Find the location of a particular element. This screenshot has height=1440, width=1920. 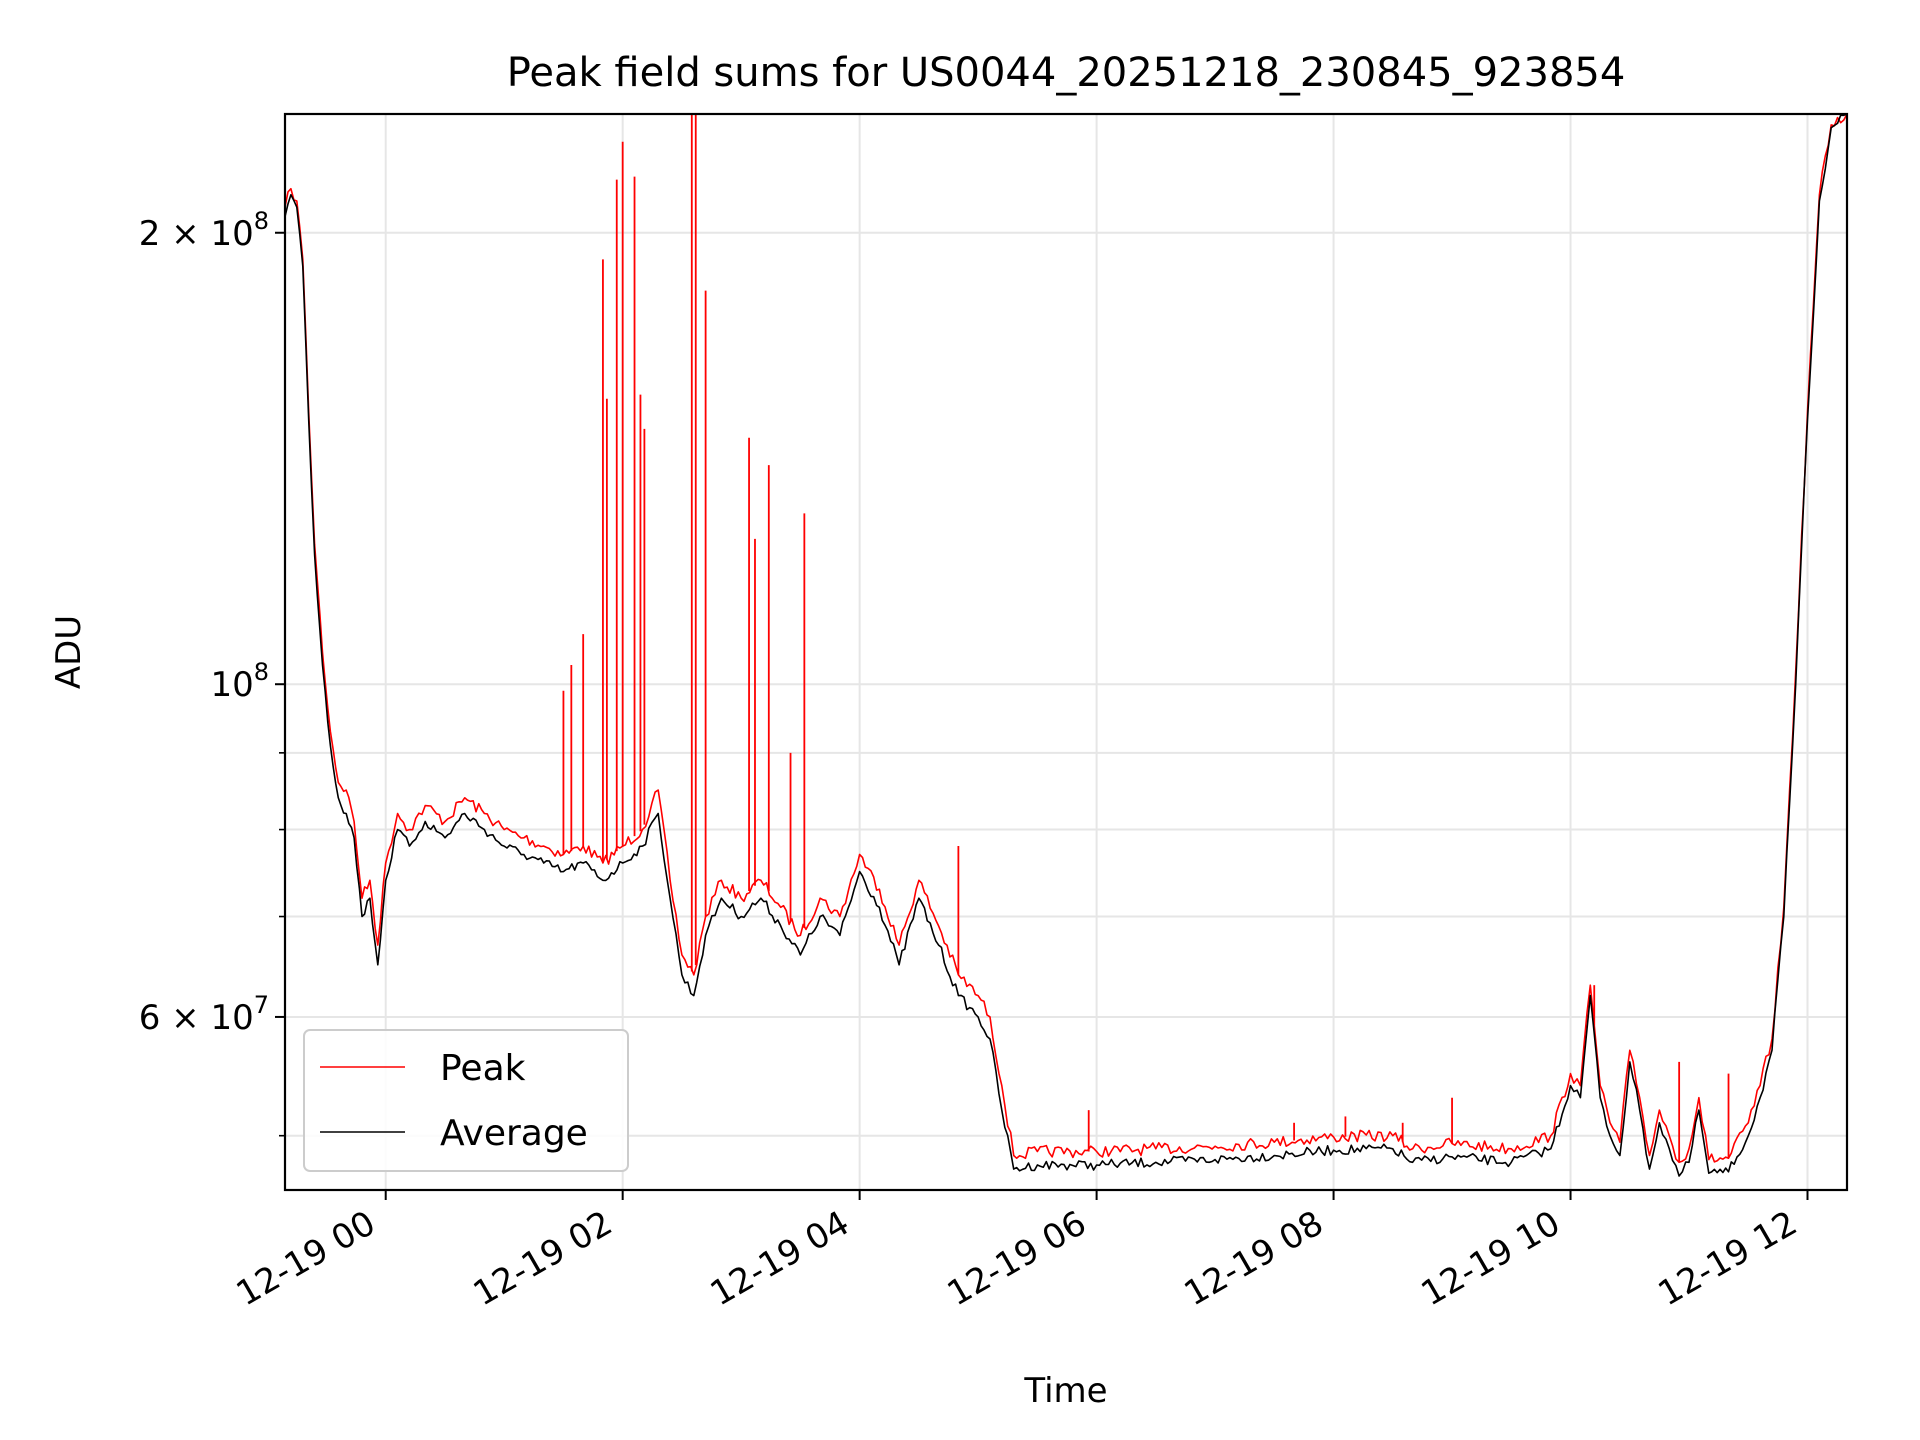

legend-label-peak: Peak is located at coordinates (483, 1068).